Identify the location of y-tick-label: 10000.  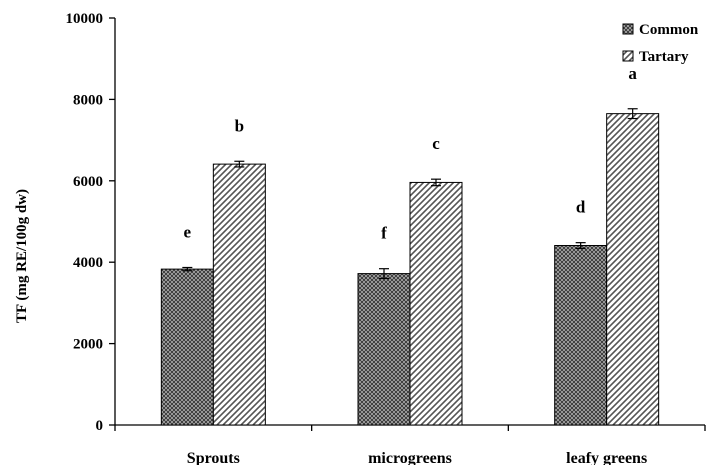
(85, 19).